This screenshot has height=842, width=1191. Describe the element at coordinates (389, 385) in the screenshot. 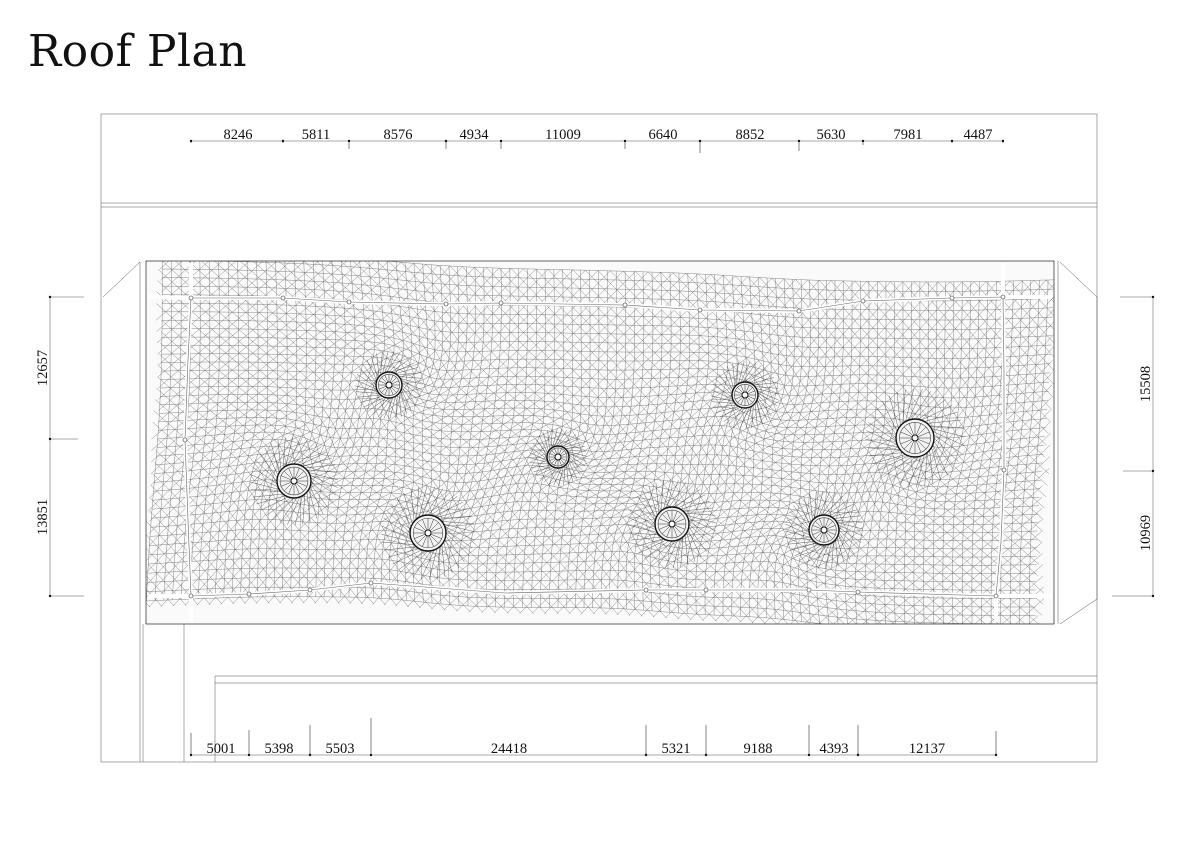

I see `drain-1-icon` at that location.